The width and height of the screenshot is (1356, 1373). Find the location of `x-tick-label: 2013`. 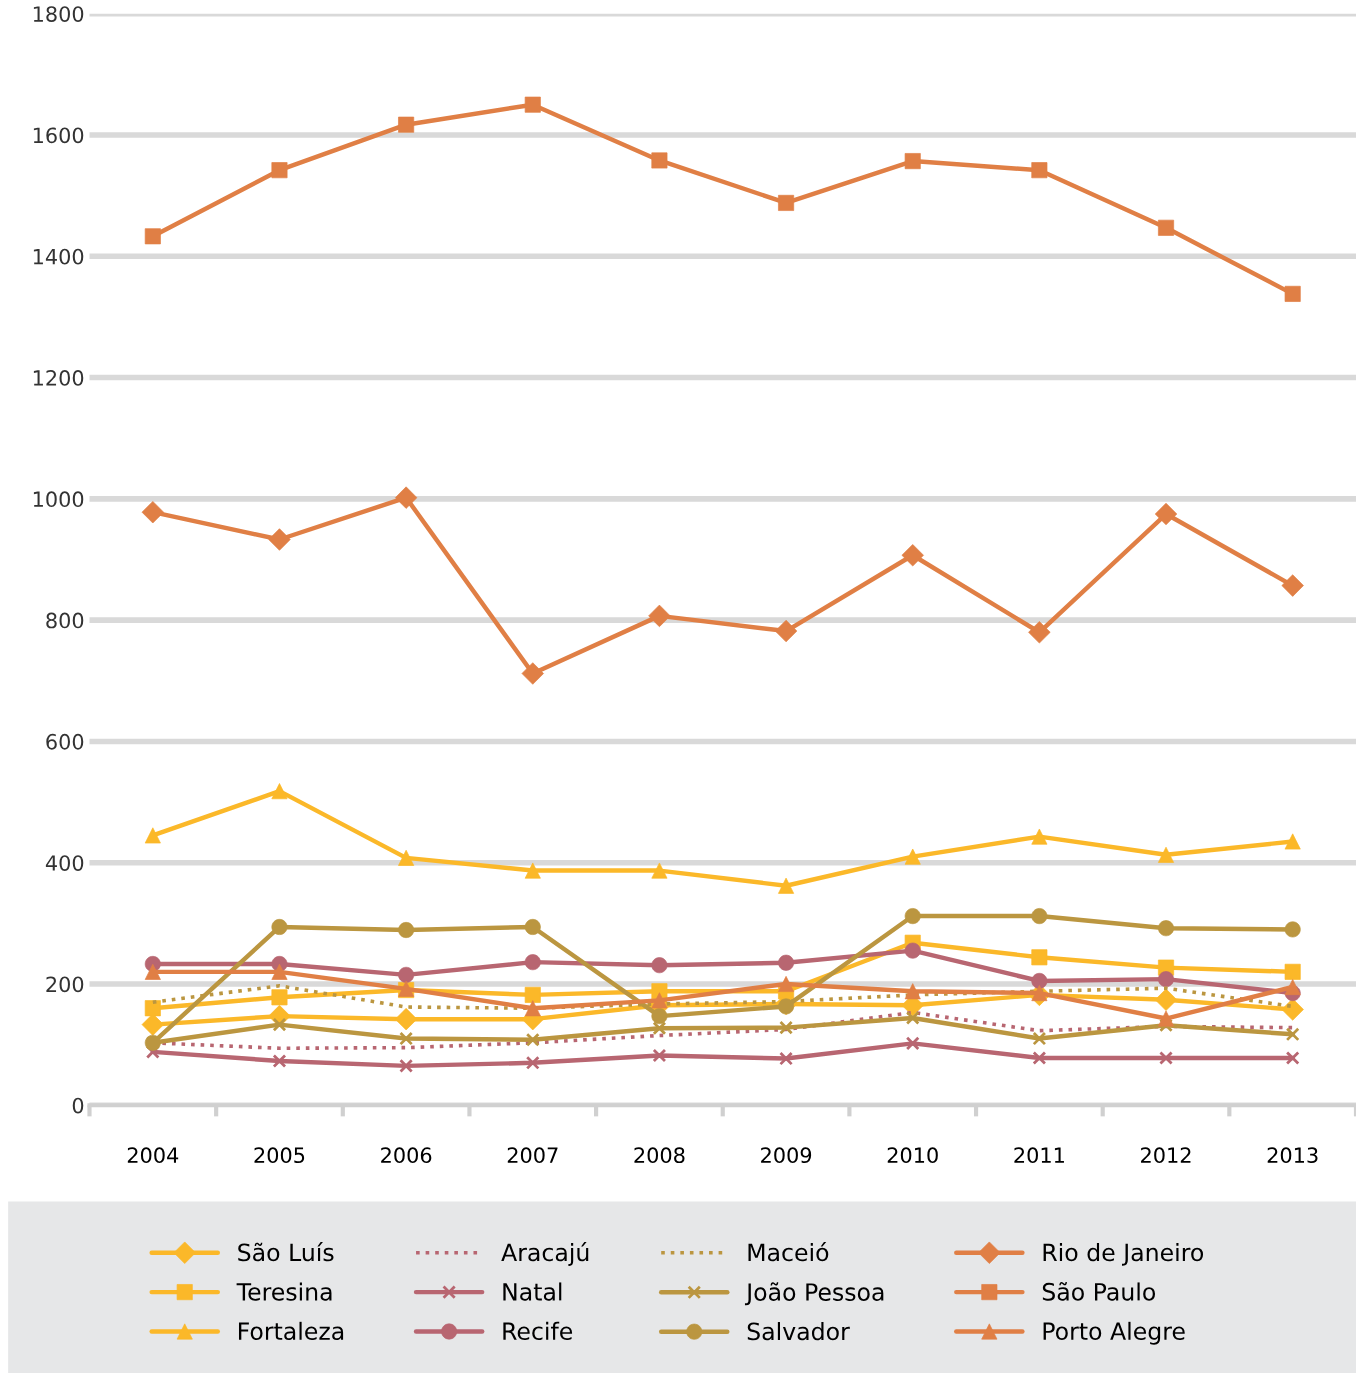

x-tick-label: 2013 is located at coordinates (1292, 1155).